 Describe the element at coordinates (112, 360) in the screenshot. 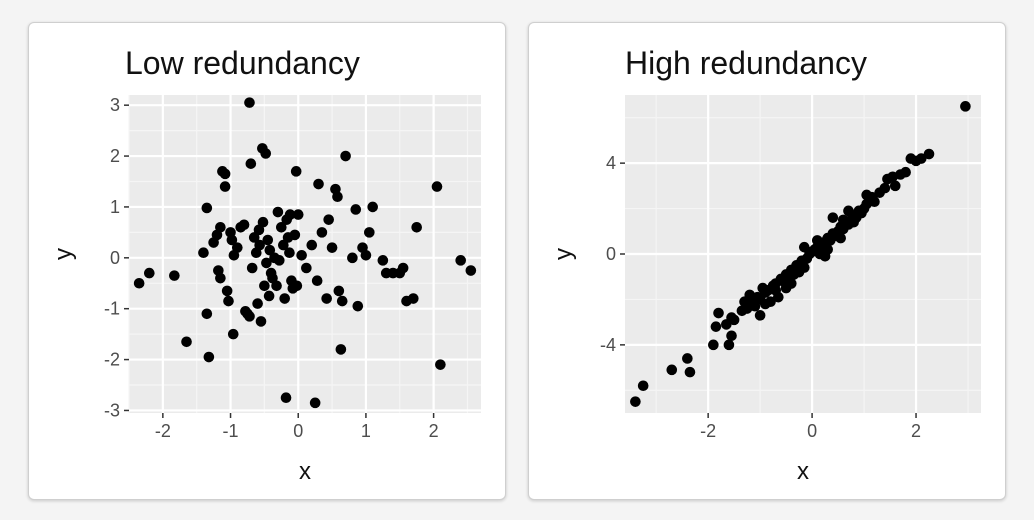

I see `y-tick-label: -2` at that location.